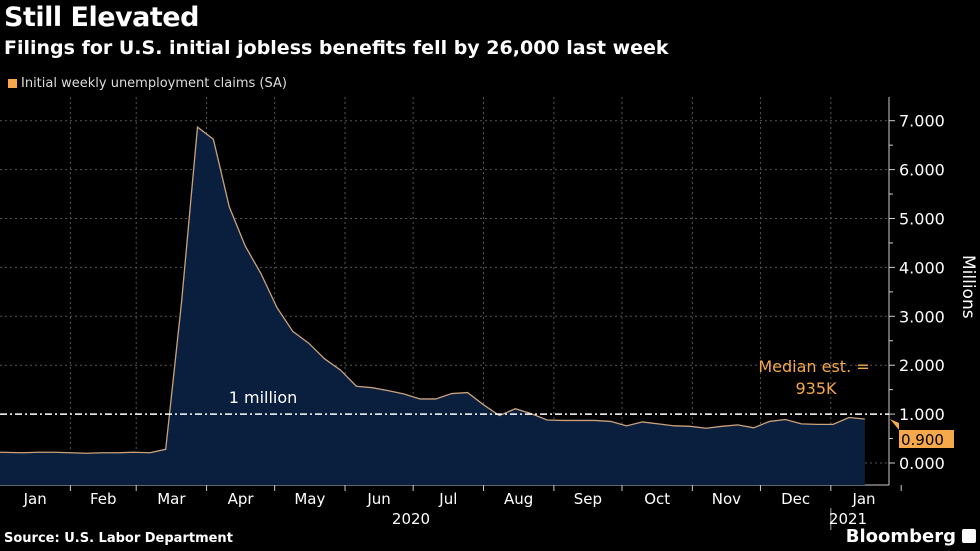  I want to click on y-tick-label: 5.000, so click(922, 219).